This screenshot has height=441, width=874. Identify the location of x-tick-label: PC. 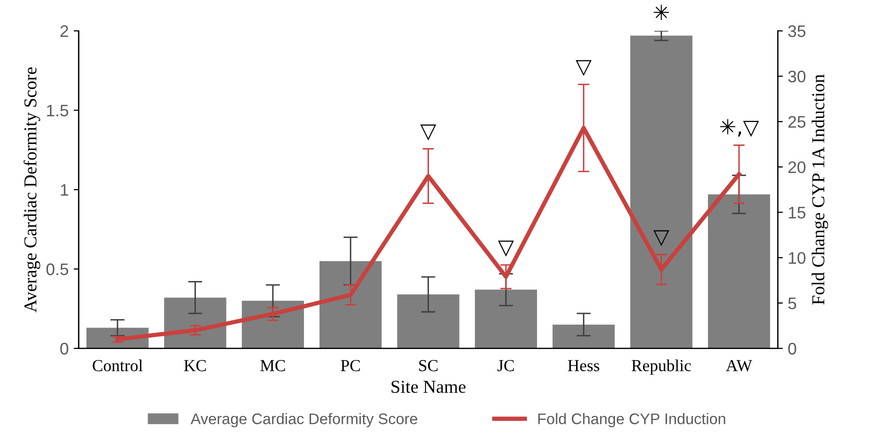
(350, 366).